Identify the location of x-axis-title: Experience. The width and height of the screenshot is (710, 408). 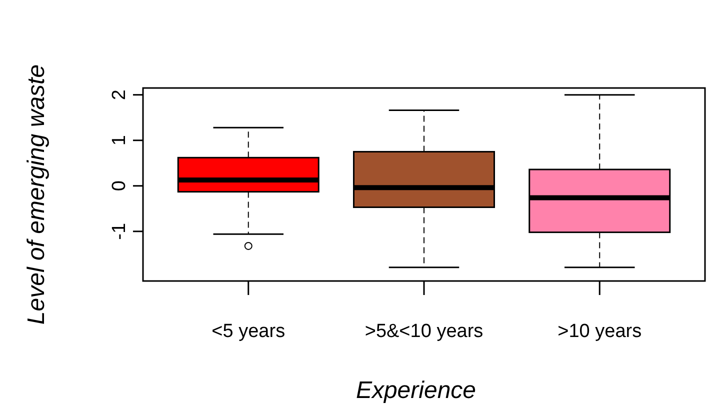
(416, 390).